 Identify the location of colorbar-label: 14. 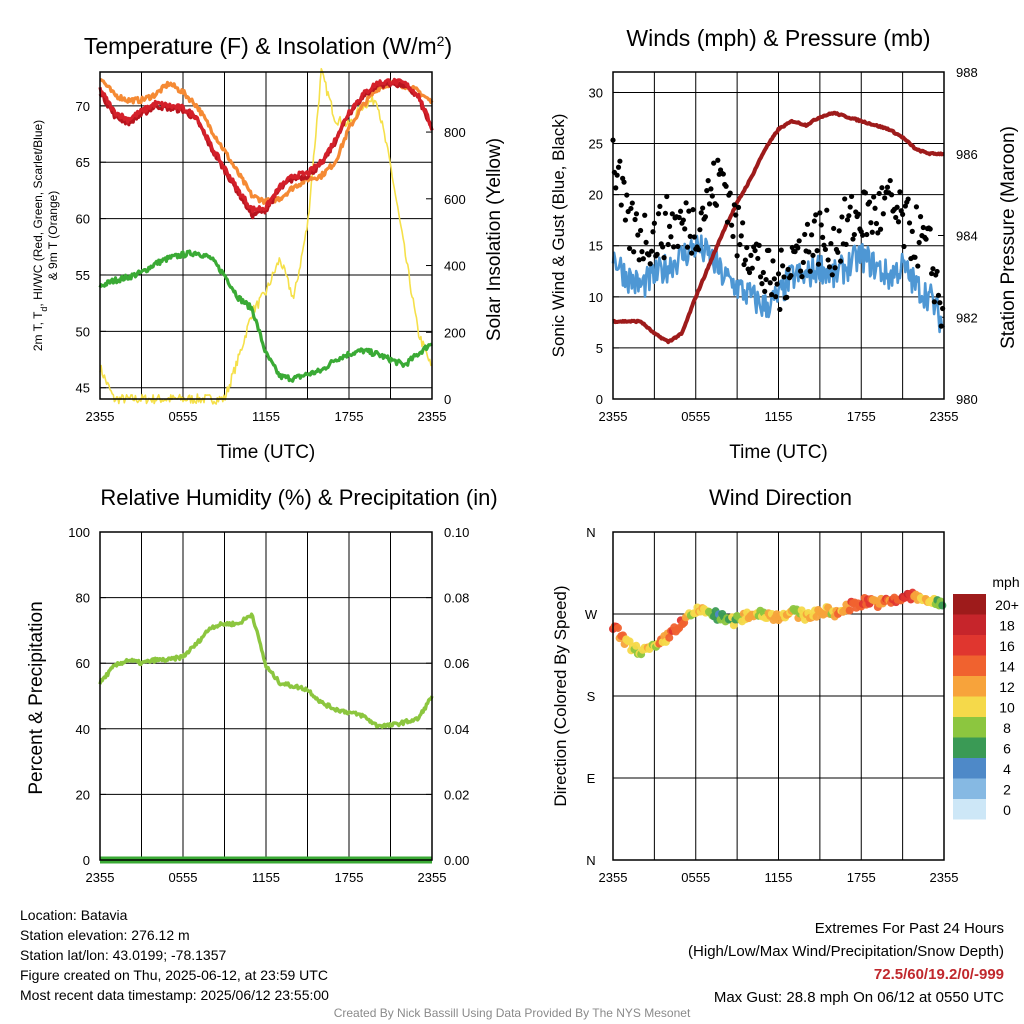
(1007, 667).